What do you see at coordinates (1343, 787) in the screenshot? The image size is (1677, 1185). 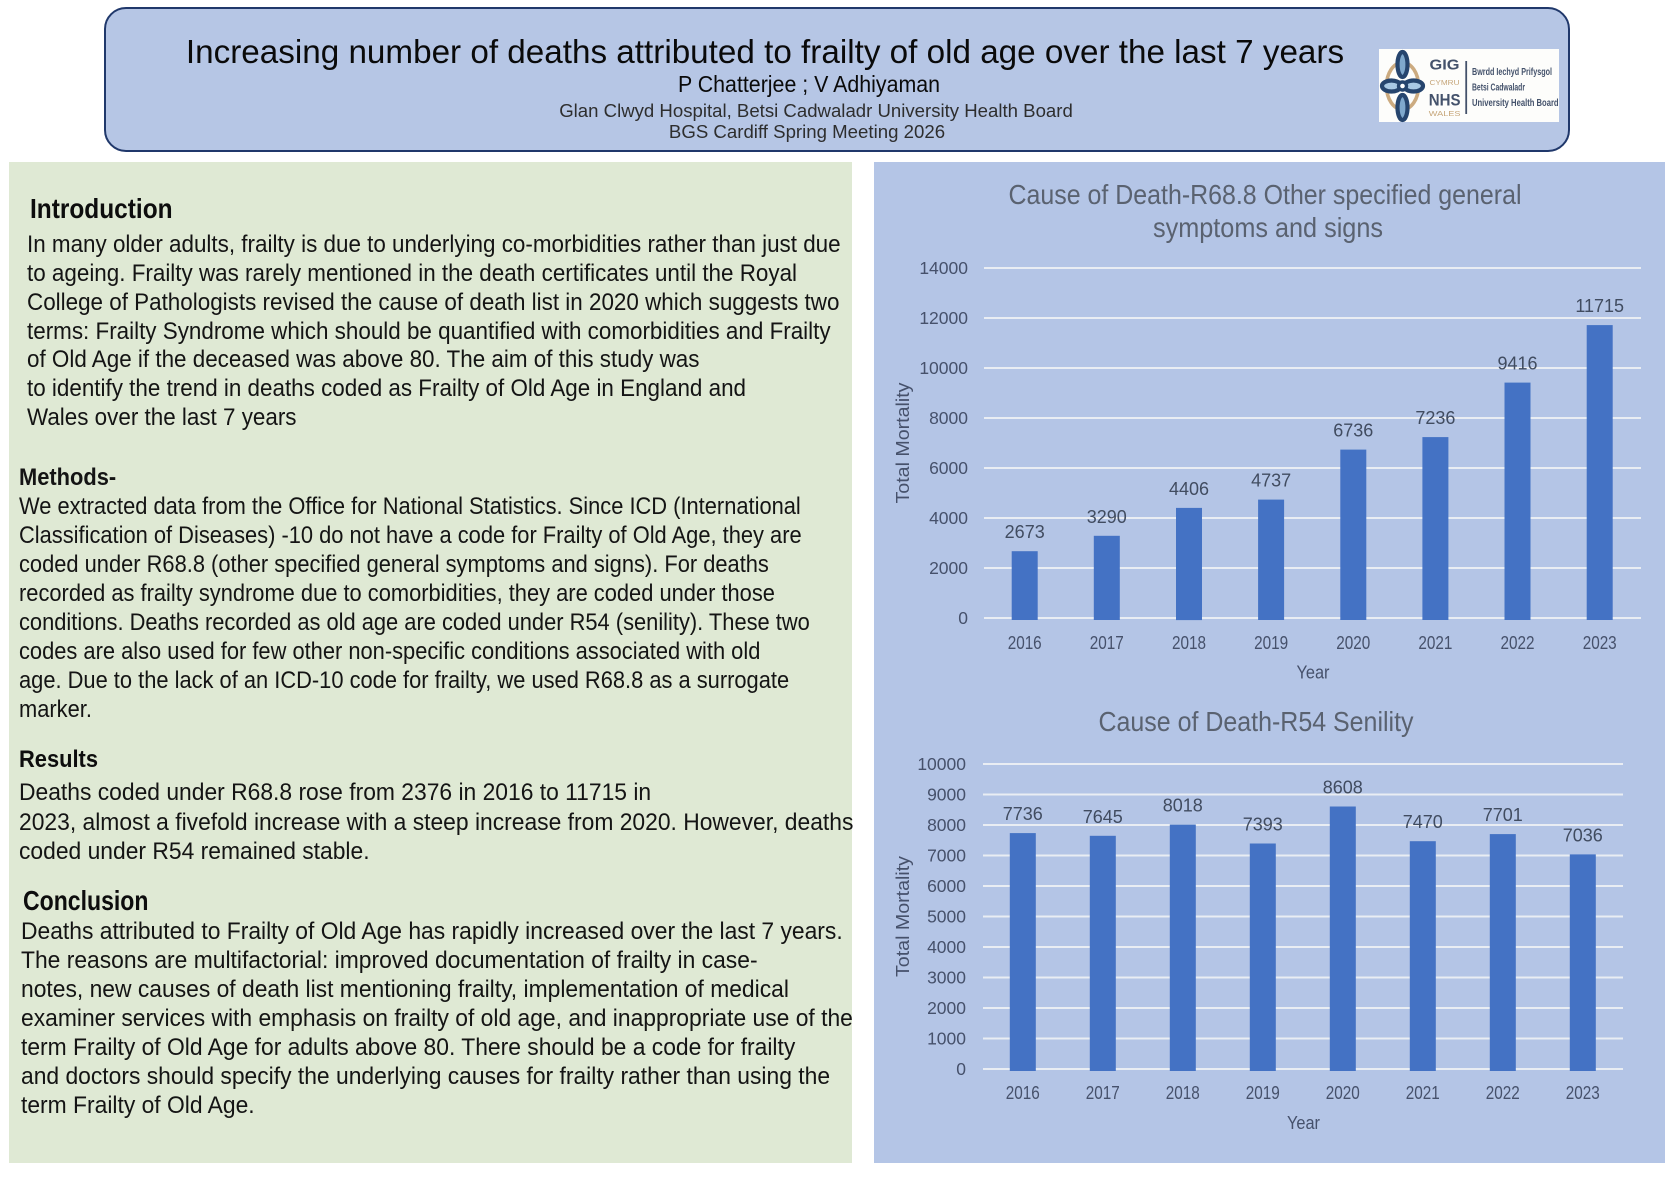 I see `svg-text: 8608` at bounding box center [1343, 787].